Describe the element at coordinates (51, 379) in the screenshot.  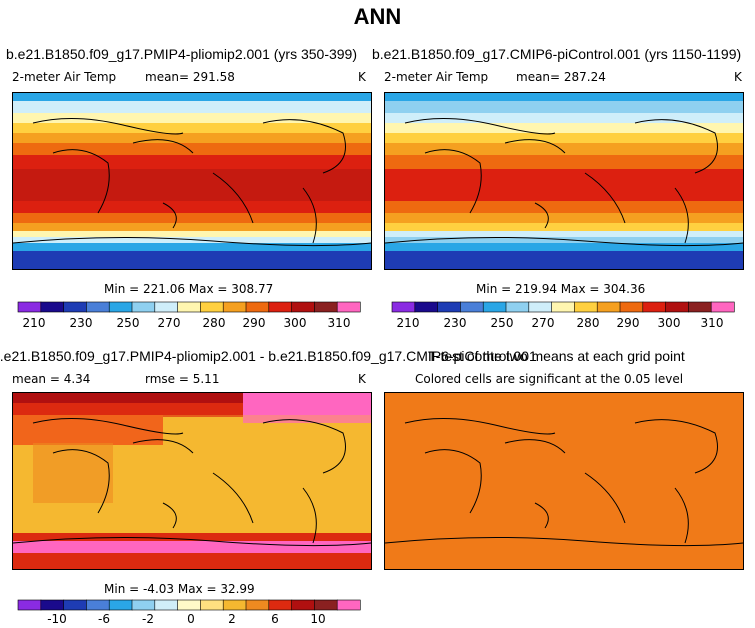
I see `panel-3-mean: mean = 4.34` at that location.